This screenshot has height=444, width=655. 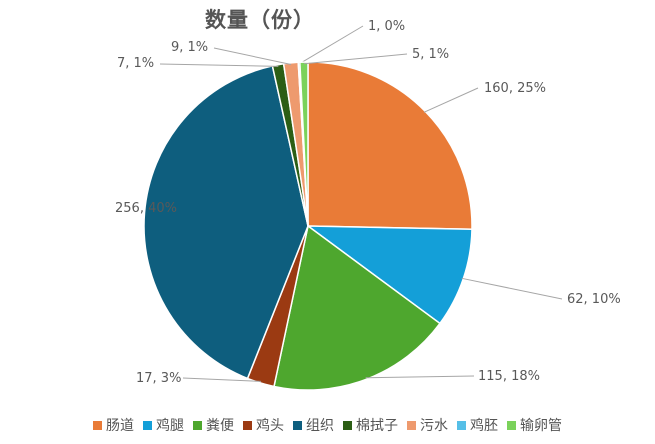 I want to click on legend-label: 鸡腿, so click(x=170, y=426).